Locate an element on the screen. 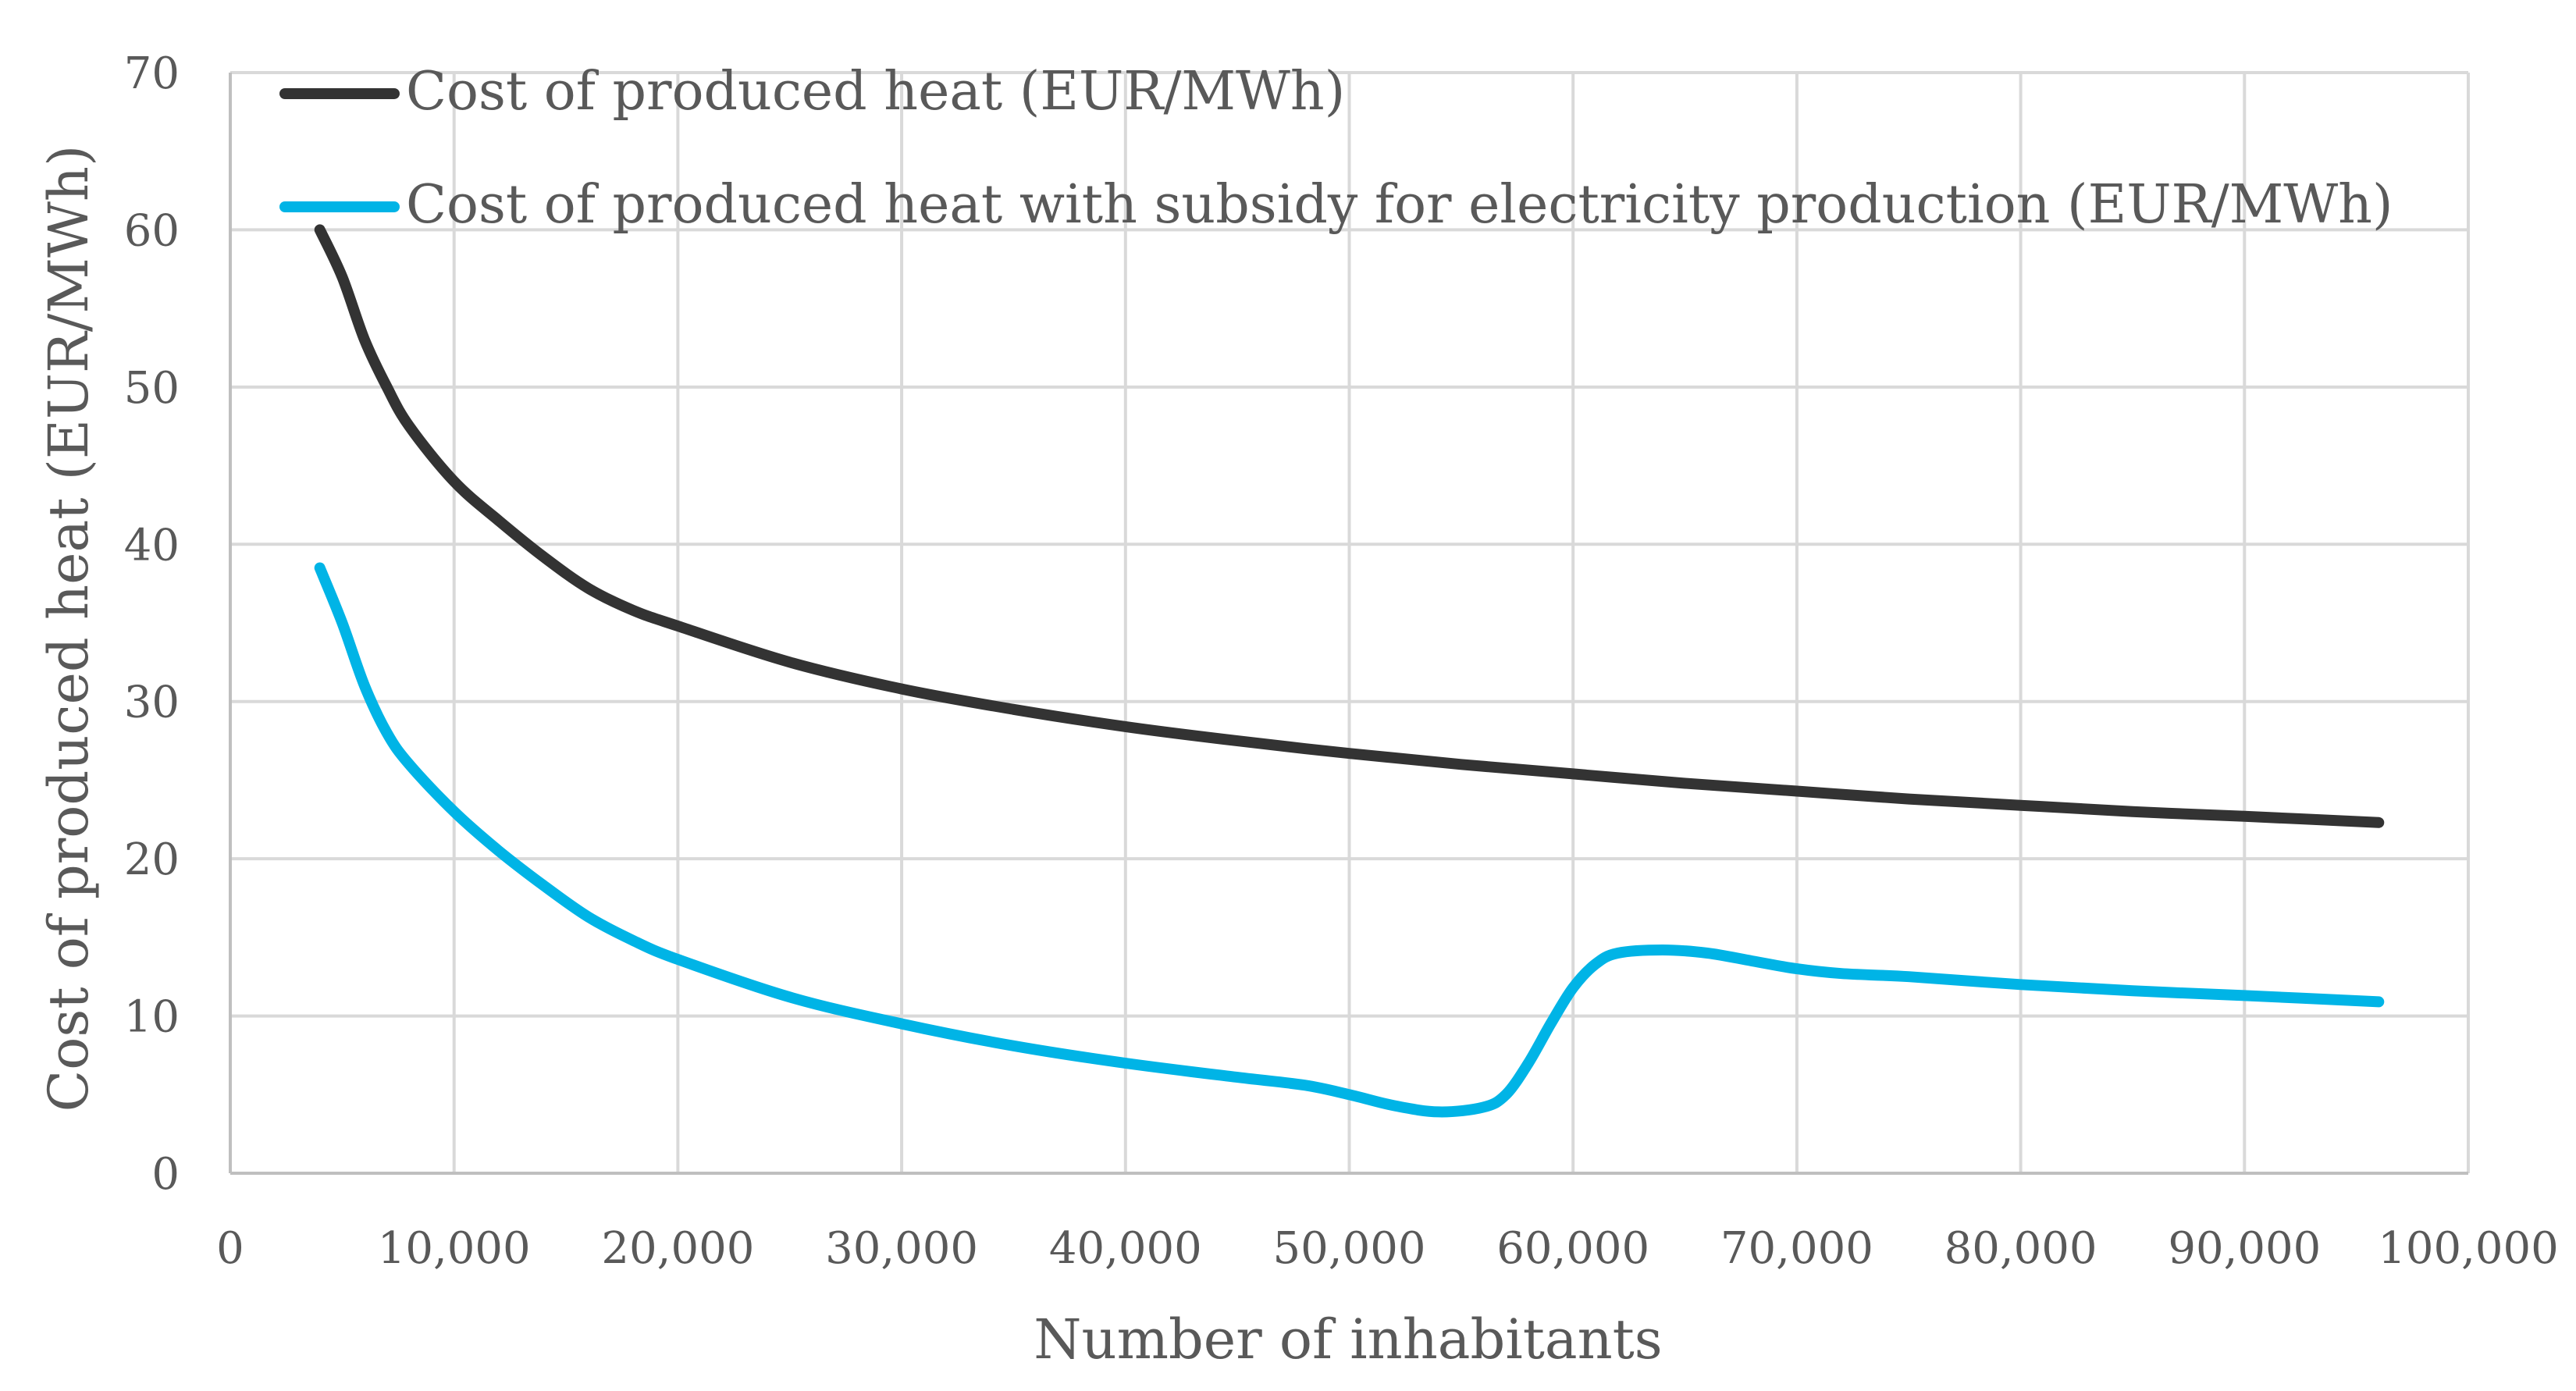 The width and height of the screenshot is (2576, 1391). x-axis-title: Number of inhabitants is located at coordinates (1348, 1339).